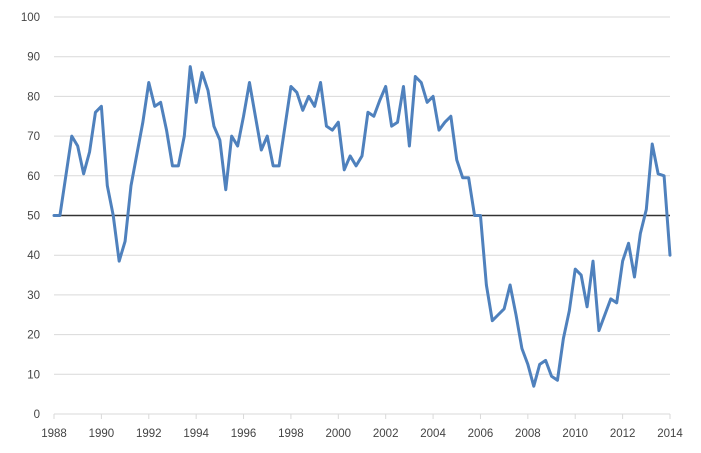  I want to click on y-tick-label: 100, so click(30, 18).